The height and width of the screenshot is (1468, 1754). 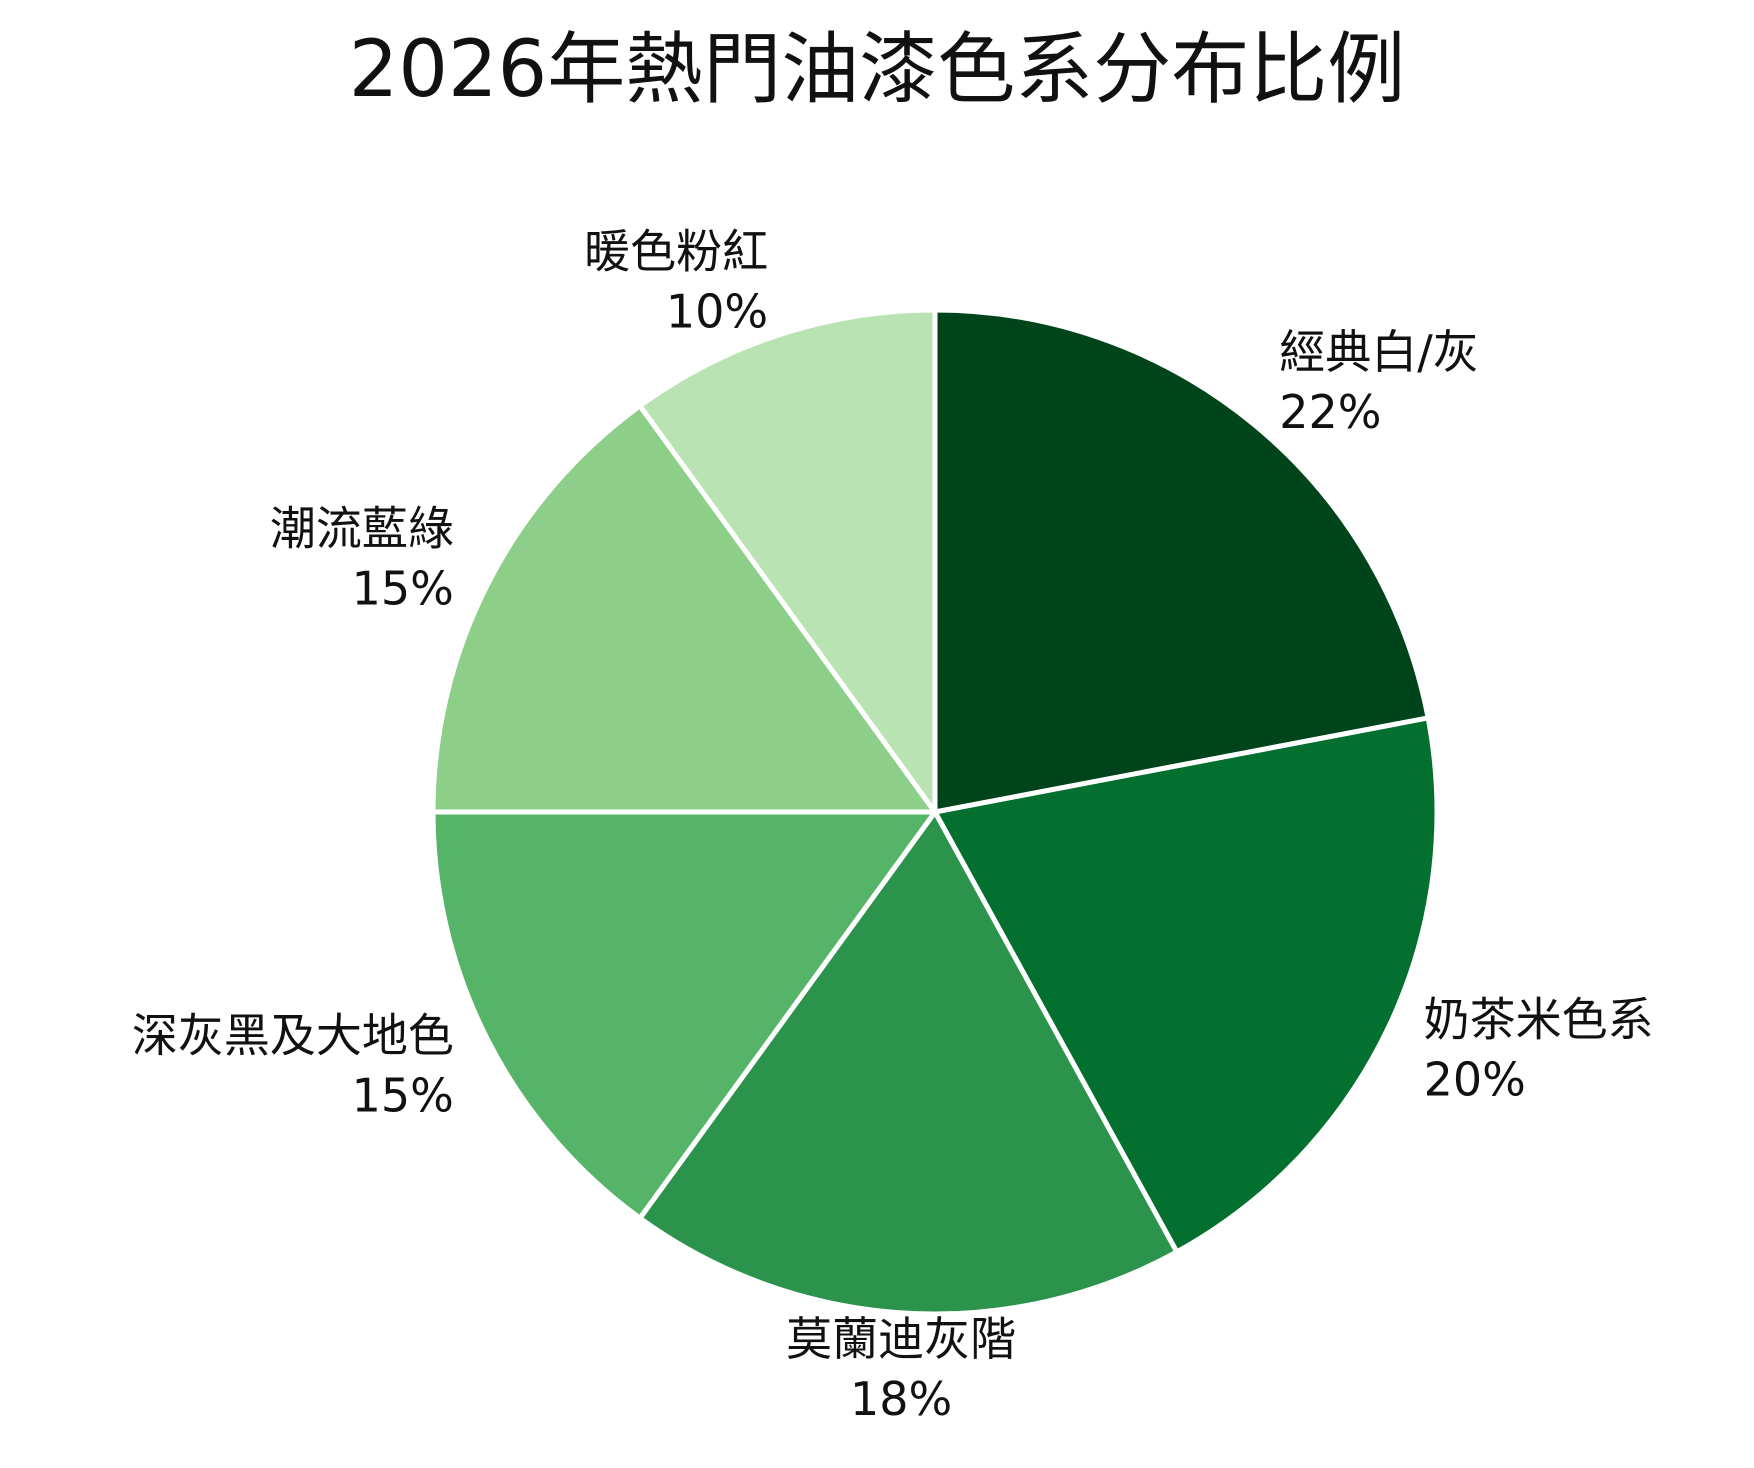 I want to click on slice-percent-label: 18%, so click(x=901, y=1399).